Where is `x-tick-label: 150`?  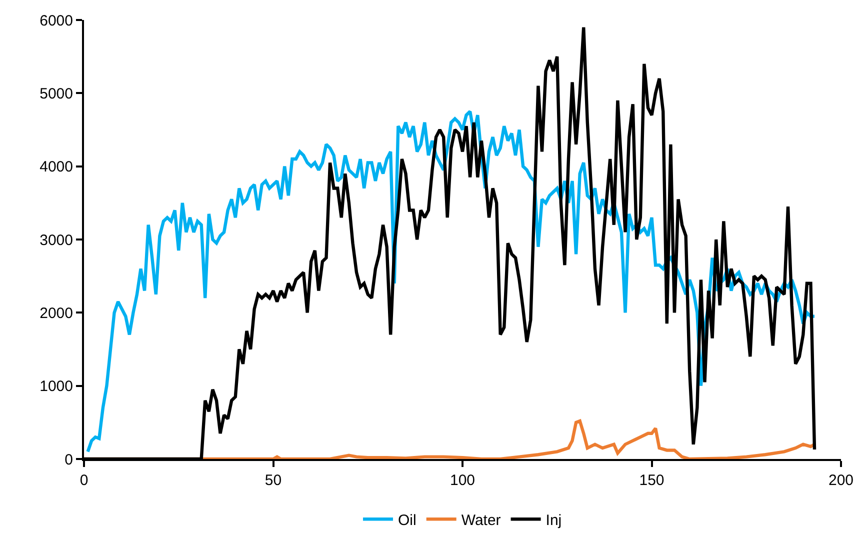
x-tick-label: 150 is located at coordinates (651, 480).